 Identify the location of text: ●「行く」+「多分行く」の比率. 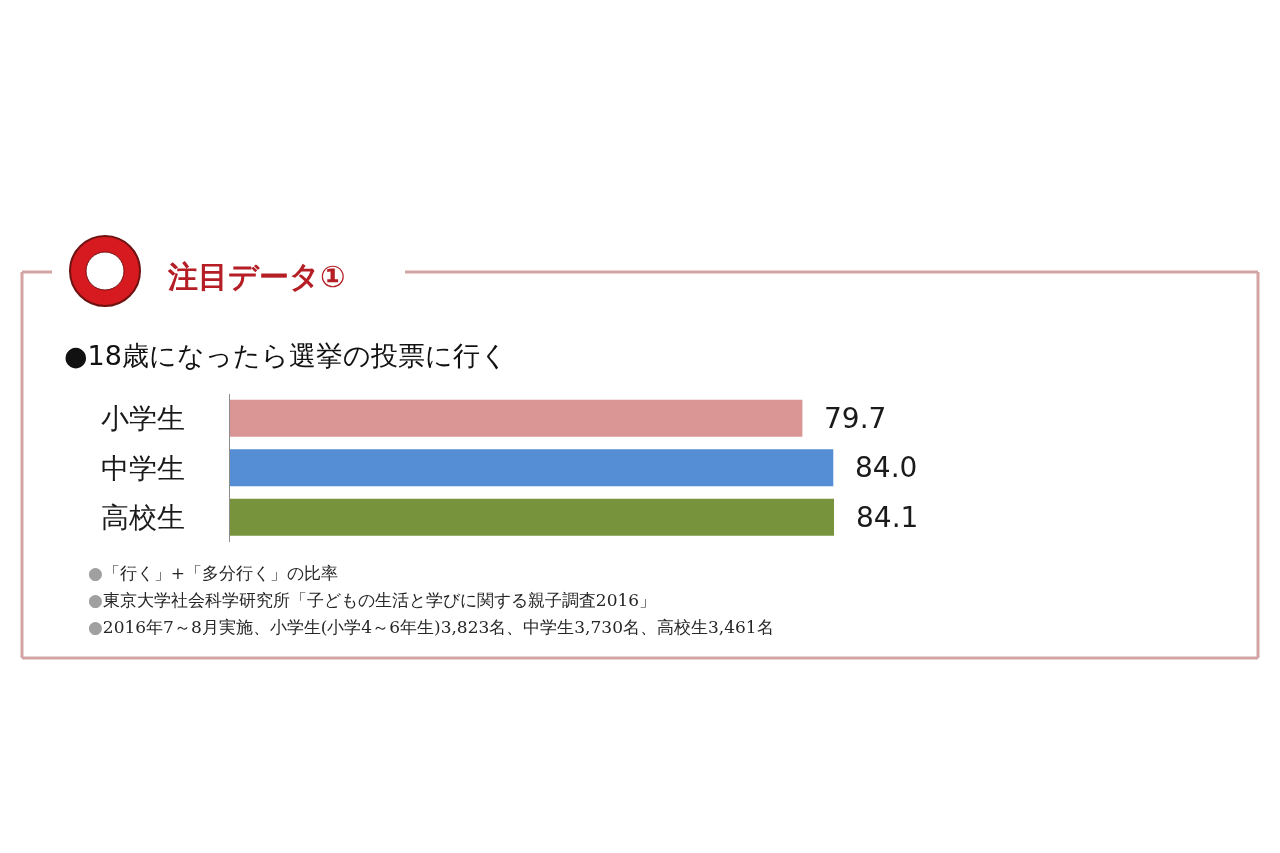
(213, 573).